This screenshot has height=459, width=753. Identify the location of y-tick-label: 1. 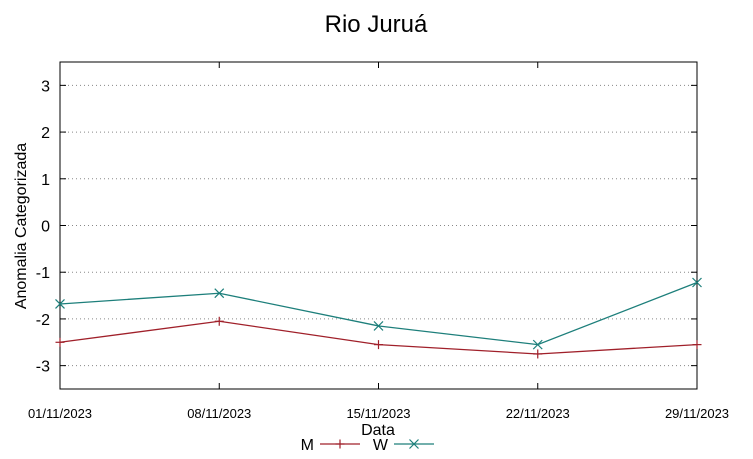
(45, 180).